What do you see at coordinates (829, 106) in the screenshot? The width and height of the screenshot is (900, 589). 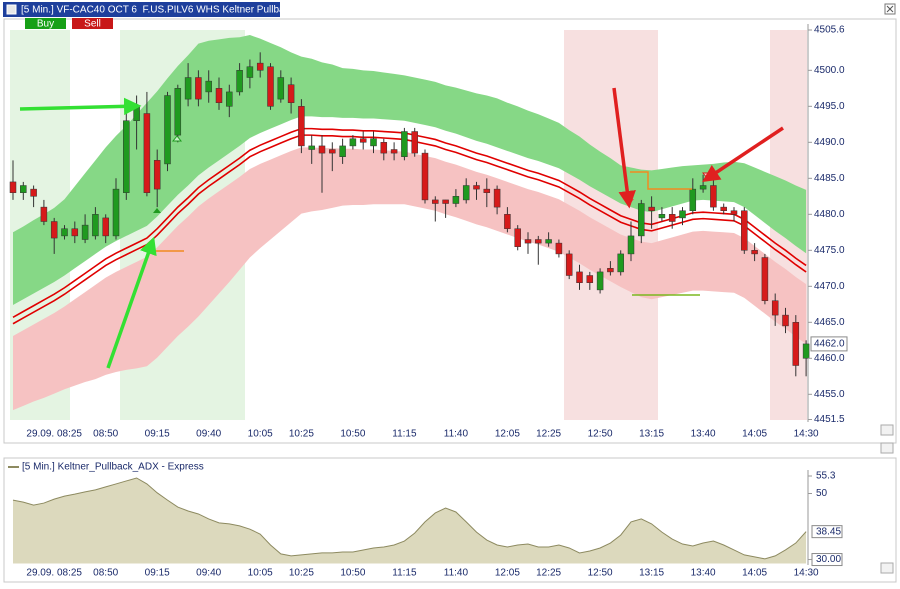 I see `y-tick-label: 4495.0` at bounding box center [829, 106].